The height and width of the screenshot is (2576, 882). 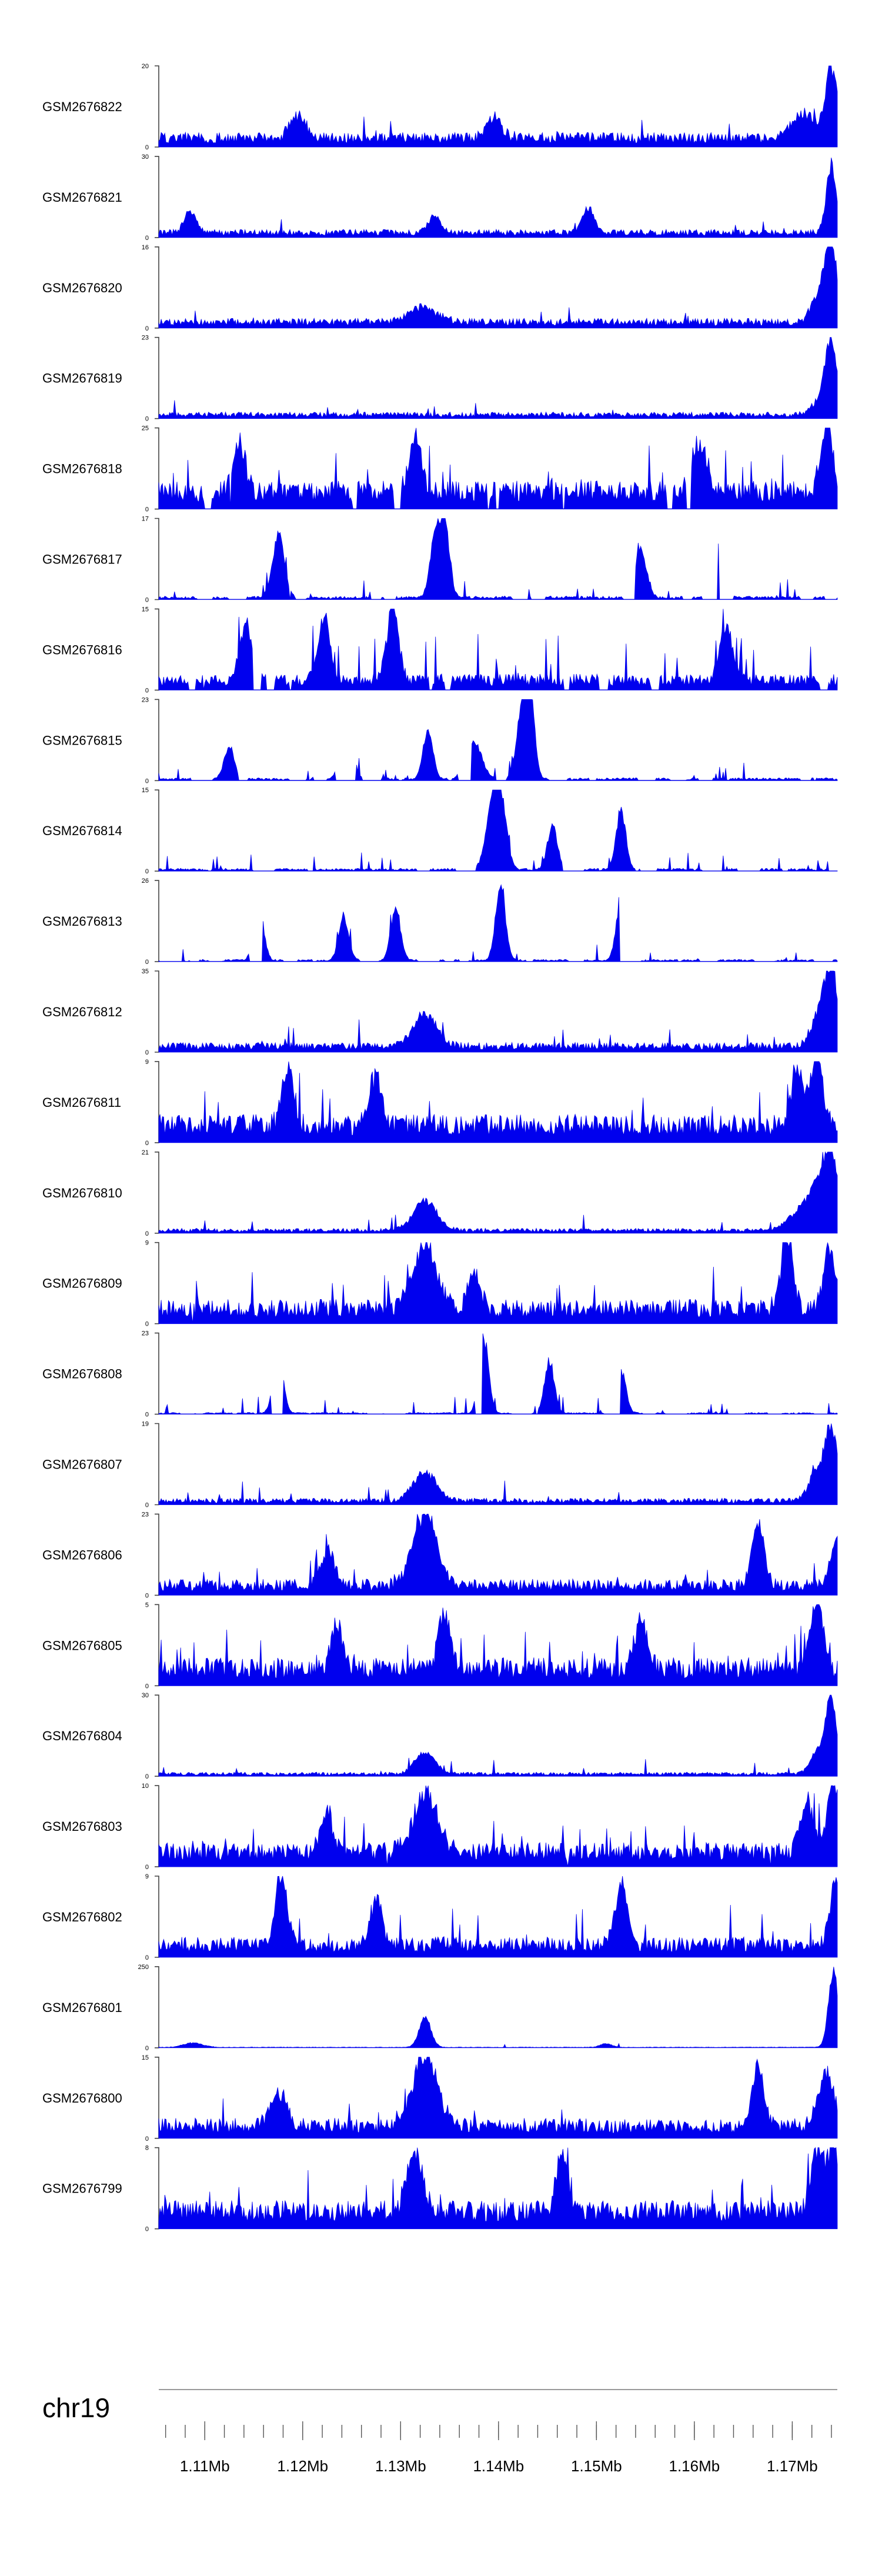 I want to click on track-label: GSM2676815, so click(x=82, y=740).